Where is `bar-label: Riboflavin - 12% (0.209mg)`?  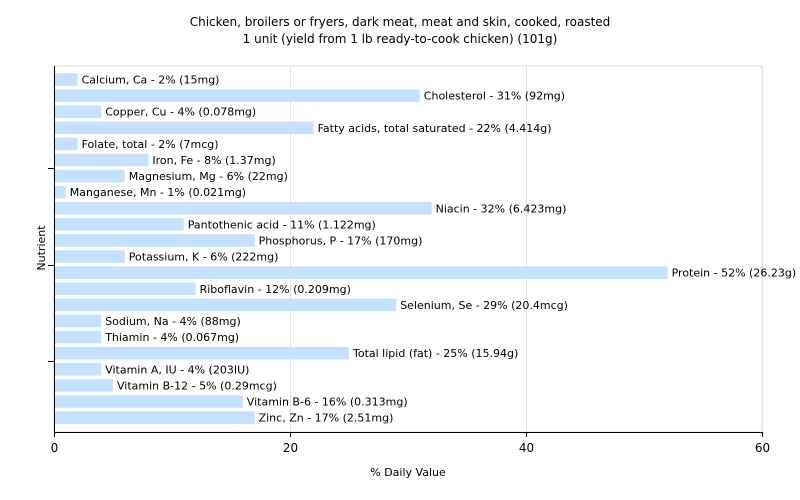 bar-label: Riboflavin - 12% (0.209mg) is located at coordinates (275, 289).